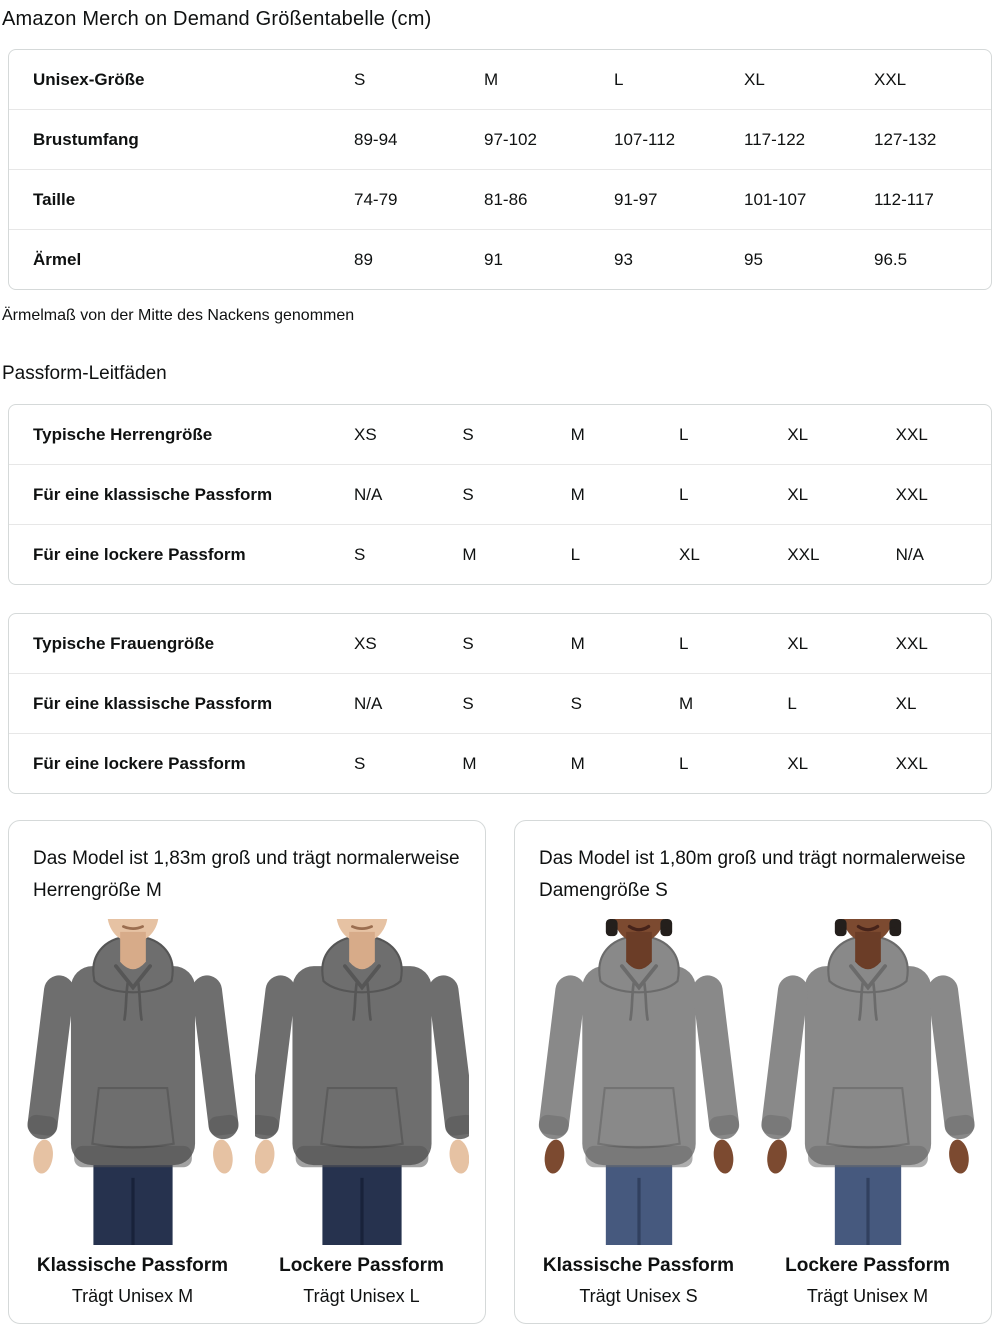 This screenshot has width=1000, height=1334. What do you see at coordinates (86, 139) in the screenshot?
I see `row-label: Brustumfang` at bounding box center [86, 139].